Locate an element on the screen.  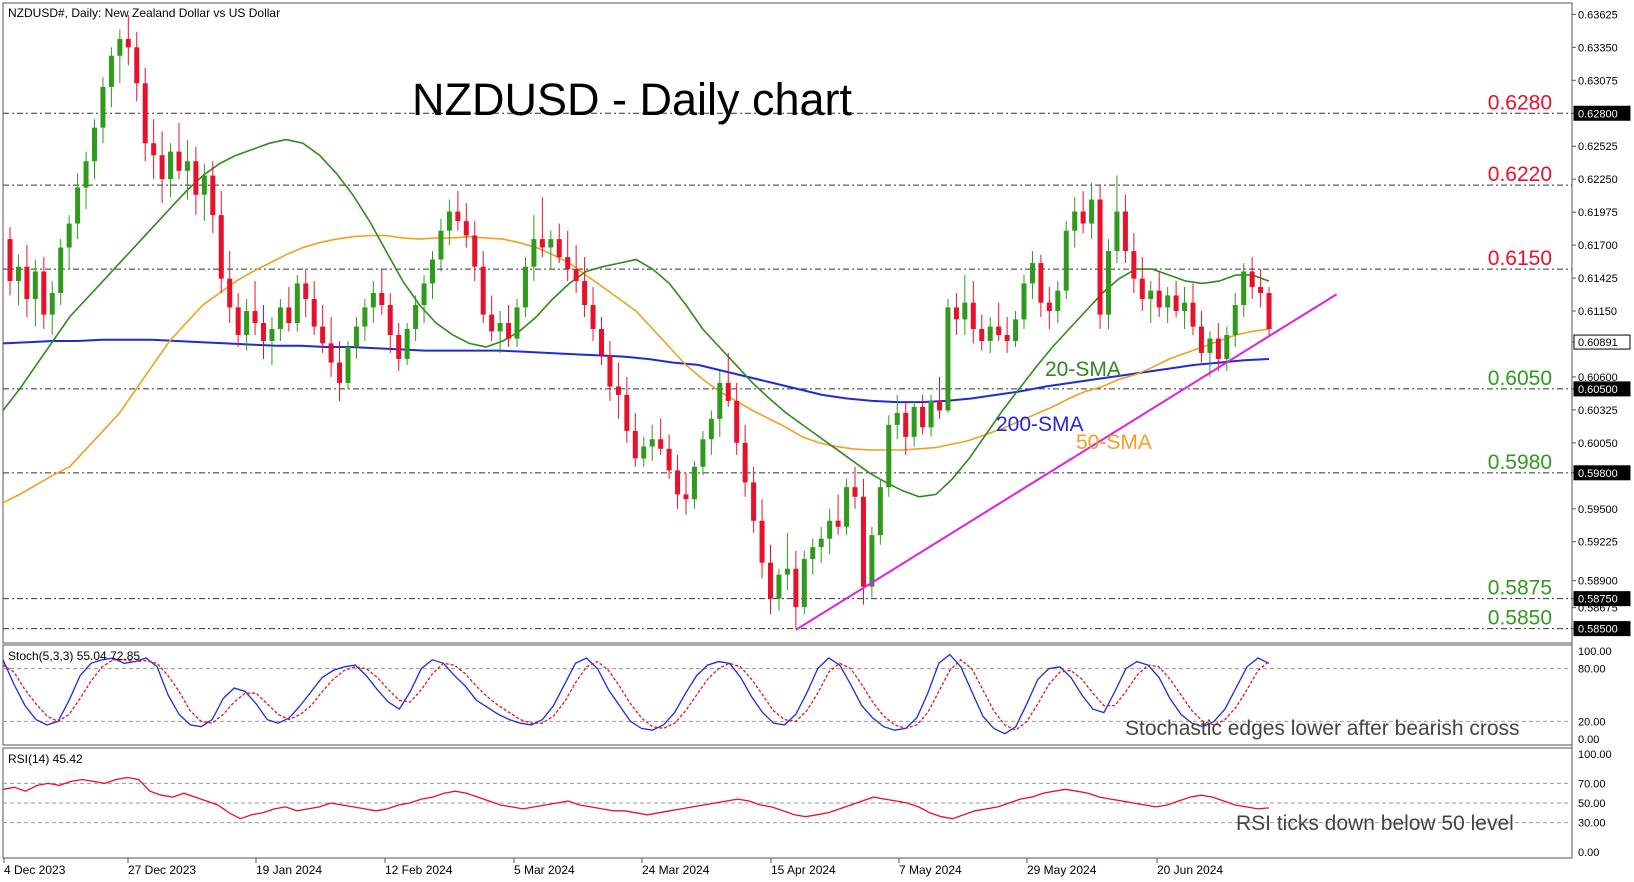
rsi-line is located at coordinates (636, 798).